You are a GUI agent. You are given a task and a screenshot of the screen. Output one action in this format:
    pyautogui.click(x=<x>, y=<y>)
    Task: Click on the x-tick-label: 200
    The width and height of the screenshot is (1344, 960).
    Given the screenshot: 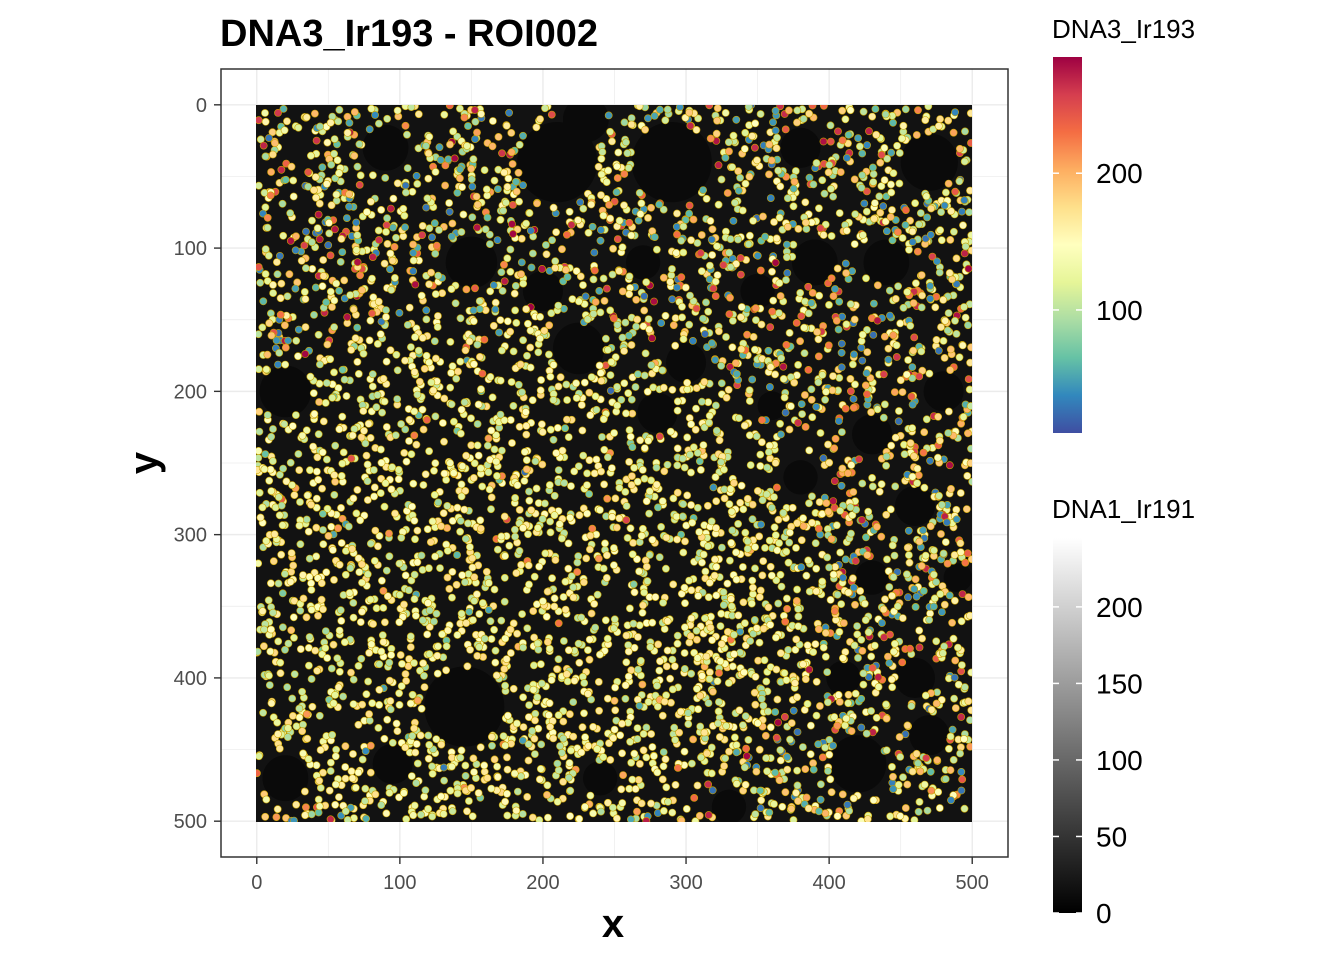 What is the action you would take?
    pyautogui.click(x=542, y=883)
    